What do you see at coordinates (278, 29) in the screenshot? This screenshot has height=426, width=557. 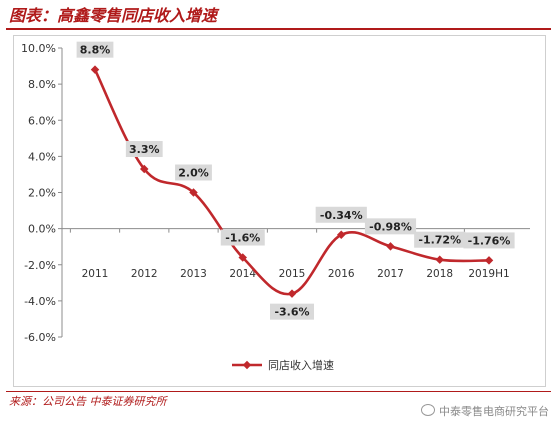 I see `title-divider` at bounding box center [278, 29].